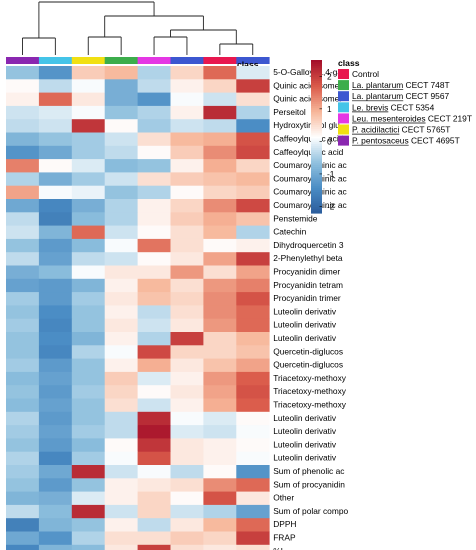 The height and width of the screenshot is (550, 476). What do you see at coordinates (307, 85) in the screenshot?
I see `row-label: Quinic acid isomer` at bounding box center [307, 85].